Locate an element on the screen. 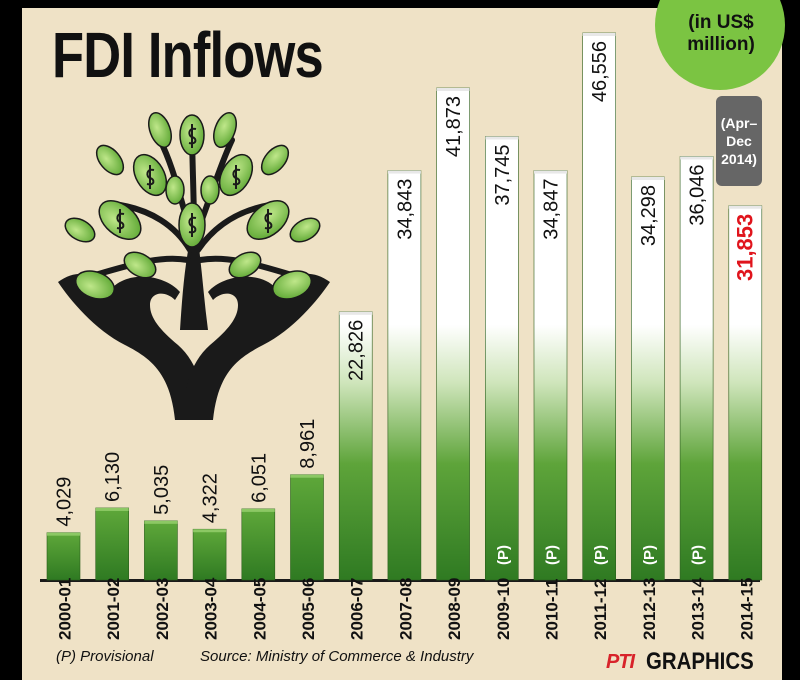 The width and height of the screenshot is (800, 680). provisional-marker-2013-14: (P) is located at coordinates (698, 555).